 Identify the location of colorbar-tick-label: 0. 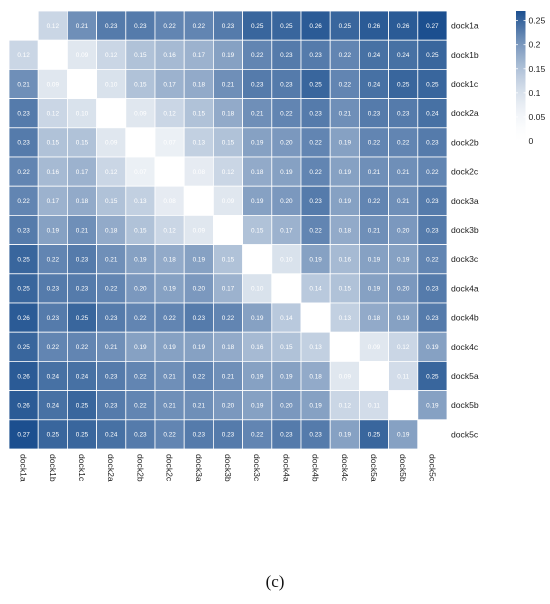
(531, 141).